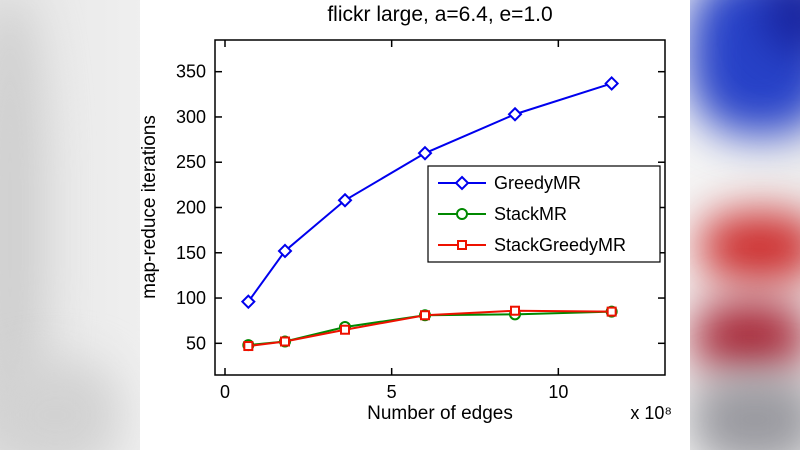  I want to click on y-tick-label: 300, so click(191, 117).